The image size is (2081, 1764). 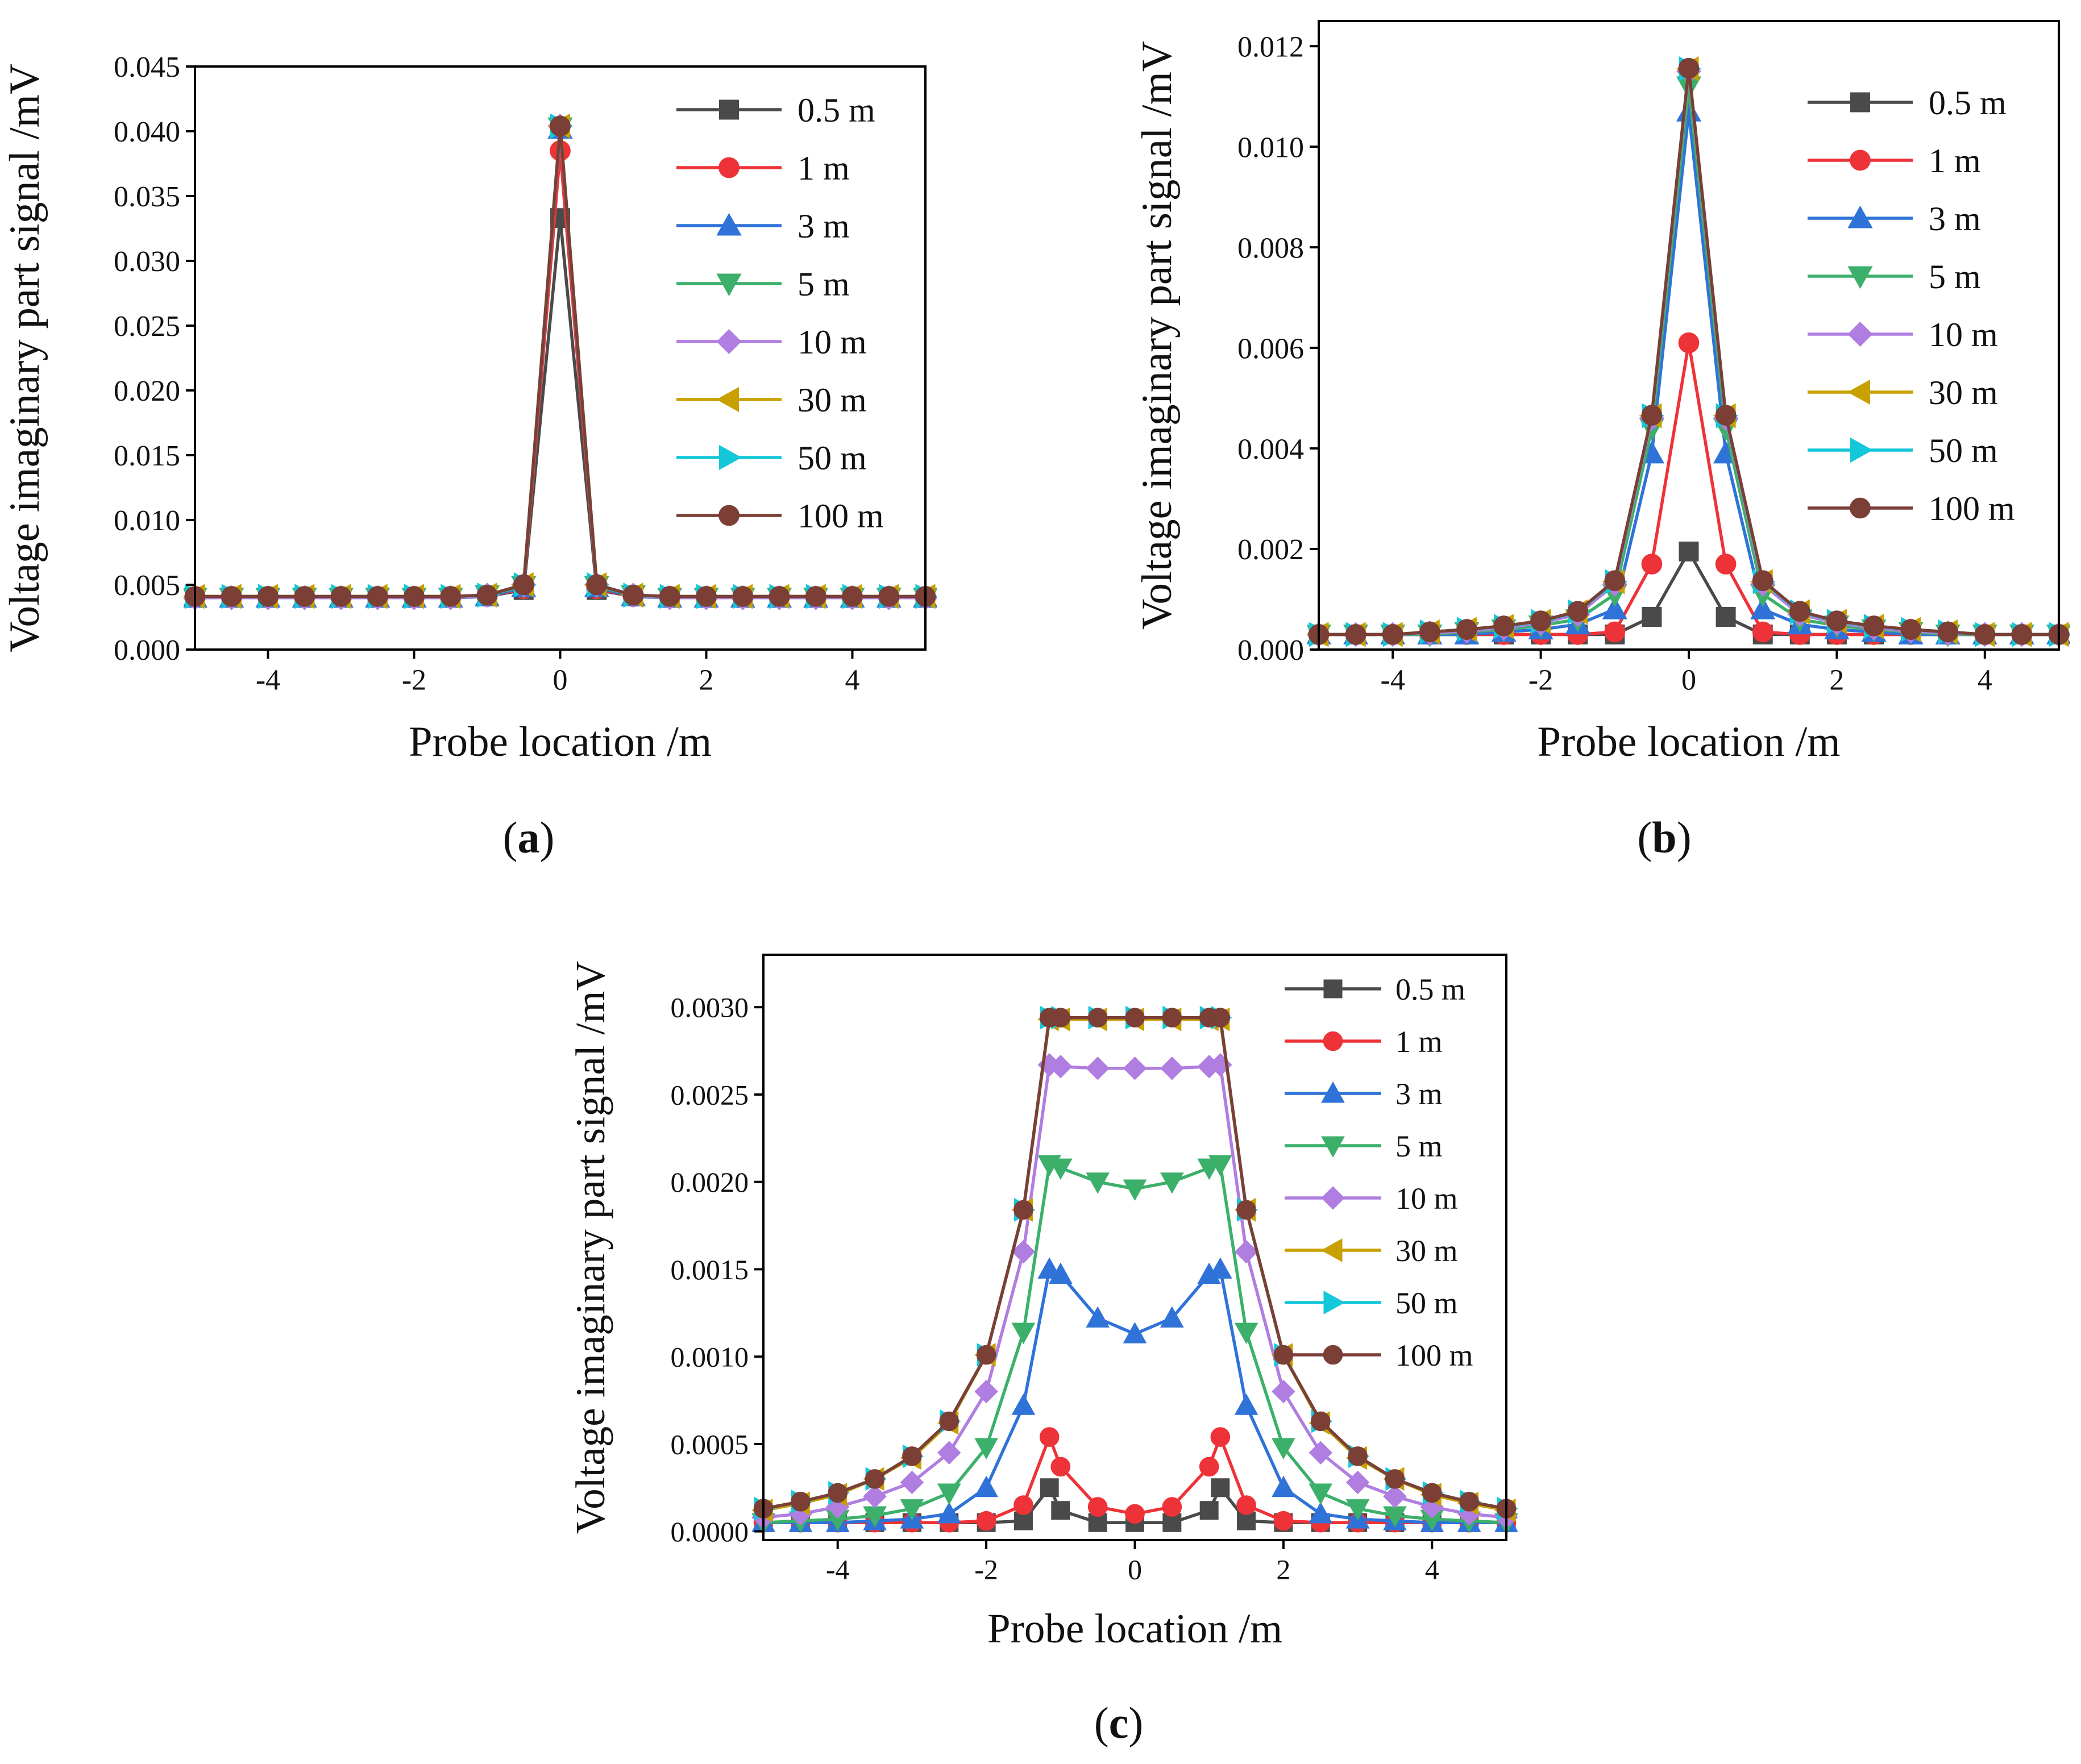 What do you see at coordinates (706, 680) in the screenshot?
I see `x-tick-label: 2` at bounding box center [706, 680].